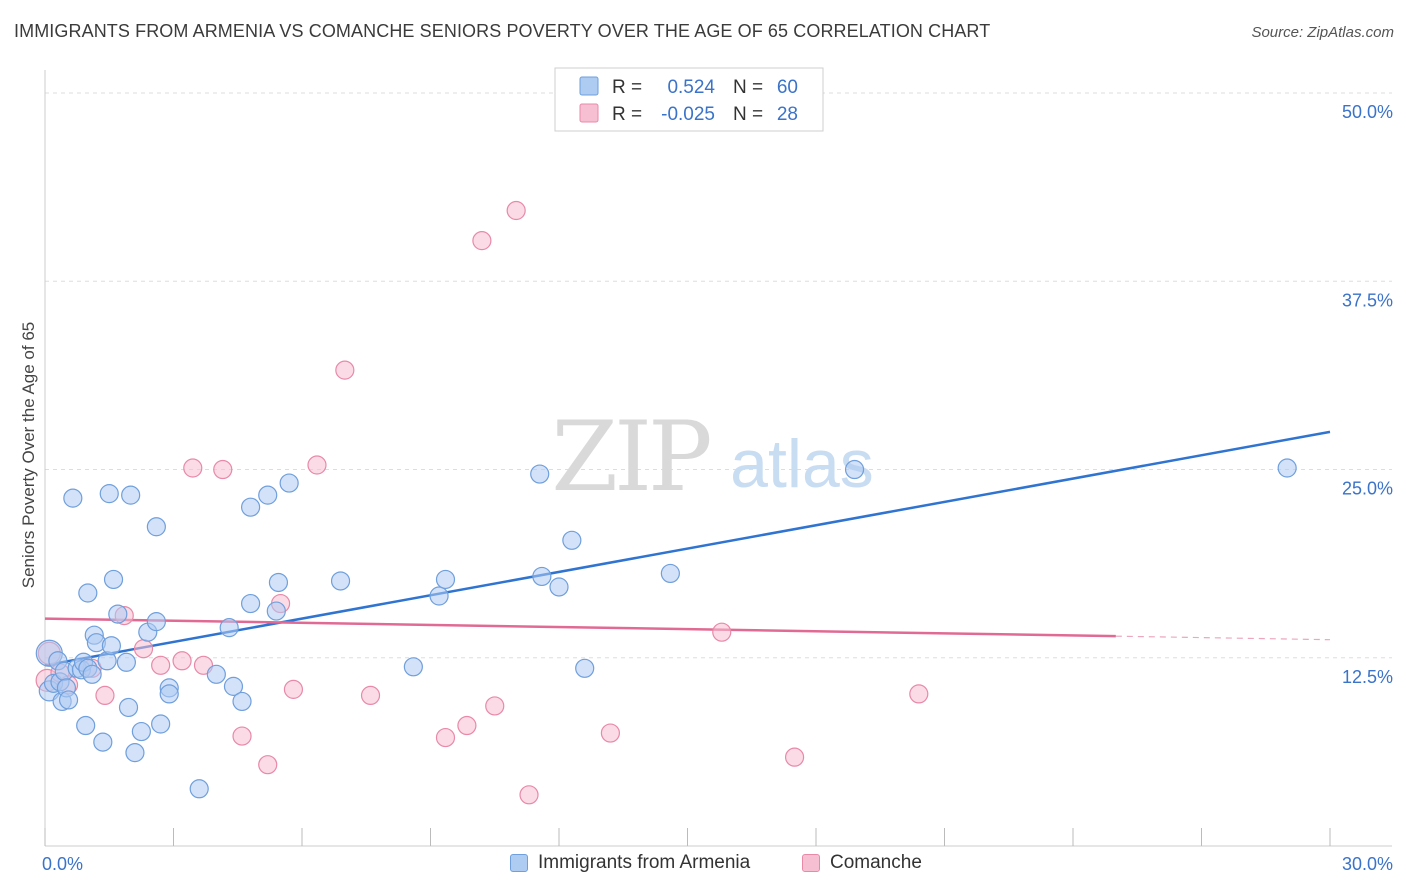  What do you see at coordinates (627, 87) in the screenshot?
I see `stats-r-label-1: R =` at bounding box center [627, 87].